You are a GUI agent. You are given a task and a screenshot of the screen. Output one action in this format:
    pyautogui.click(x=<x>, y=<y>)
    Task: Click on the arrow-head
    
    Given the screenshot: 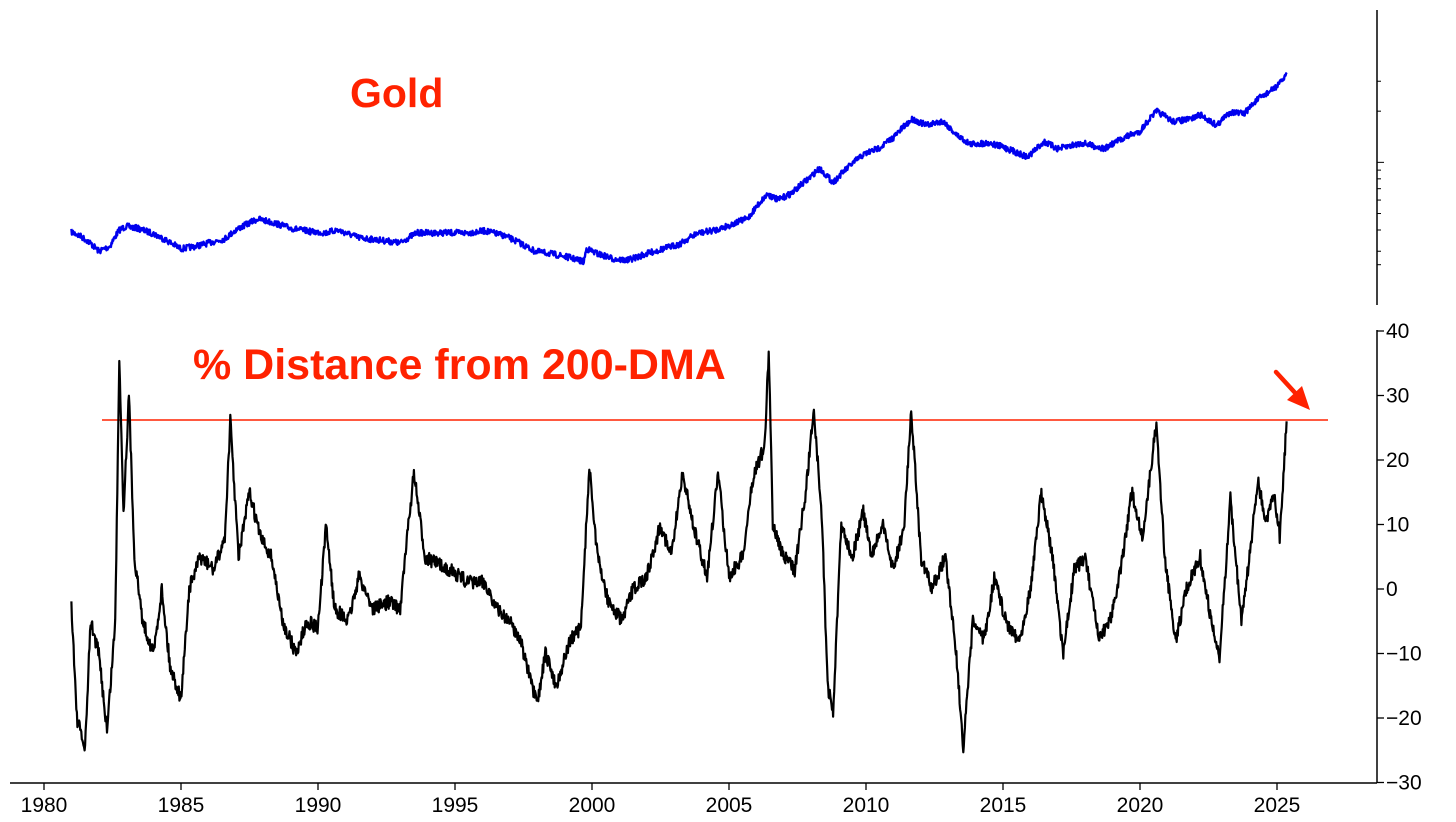 What is the action you would take?
    pyautogui.click(x=1298, y=398)
    